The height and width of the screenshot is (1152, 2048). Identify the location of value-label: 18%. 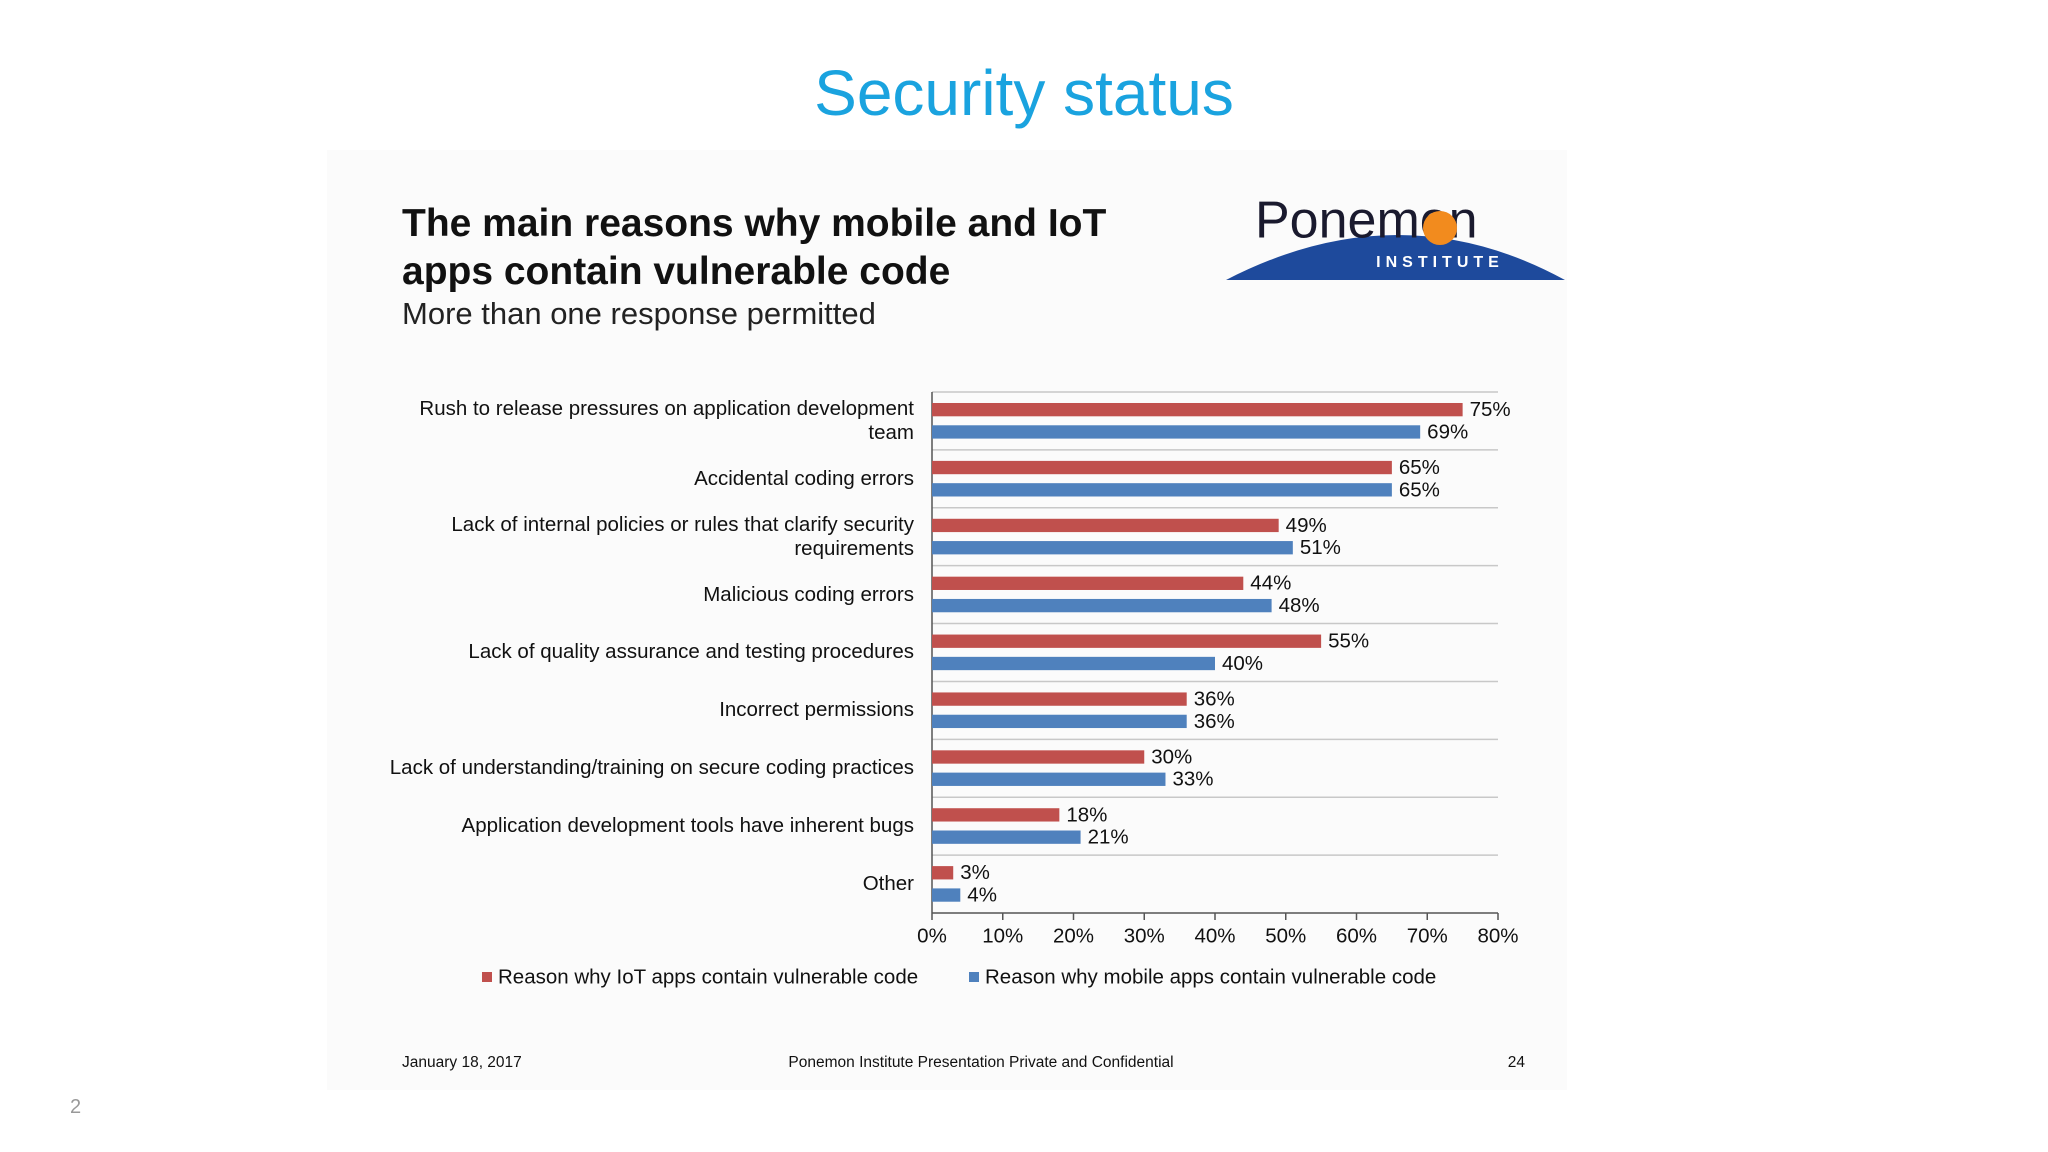
(1086, 814).